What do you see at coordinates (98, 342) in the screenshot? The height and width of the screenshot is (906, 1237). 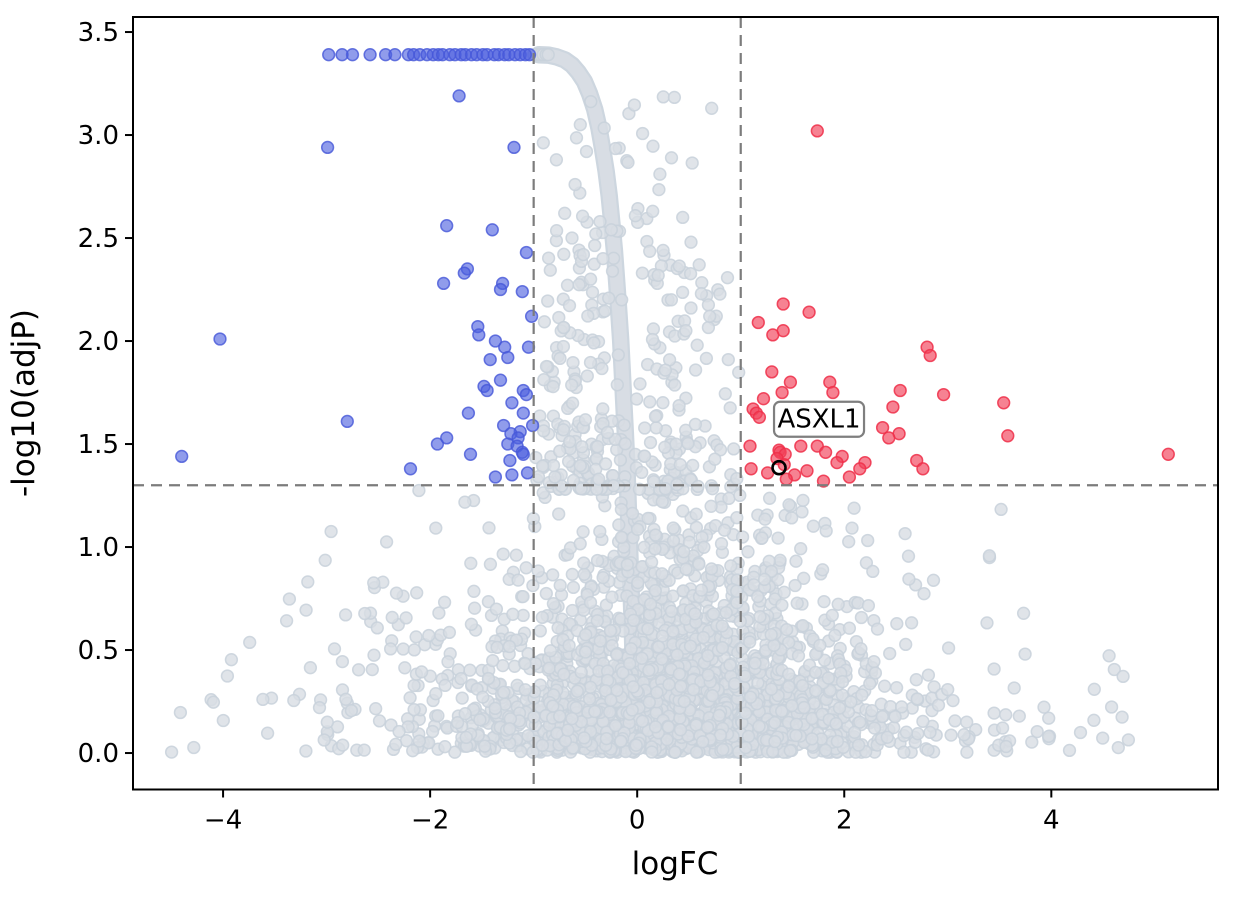 I see `y-tick-label: 2.0` at bounding box center [98, 342].